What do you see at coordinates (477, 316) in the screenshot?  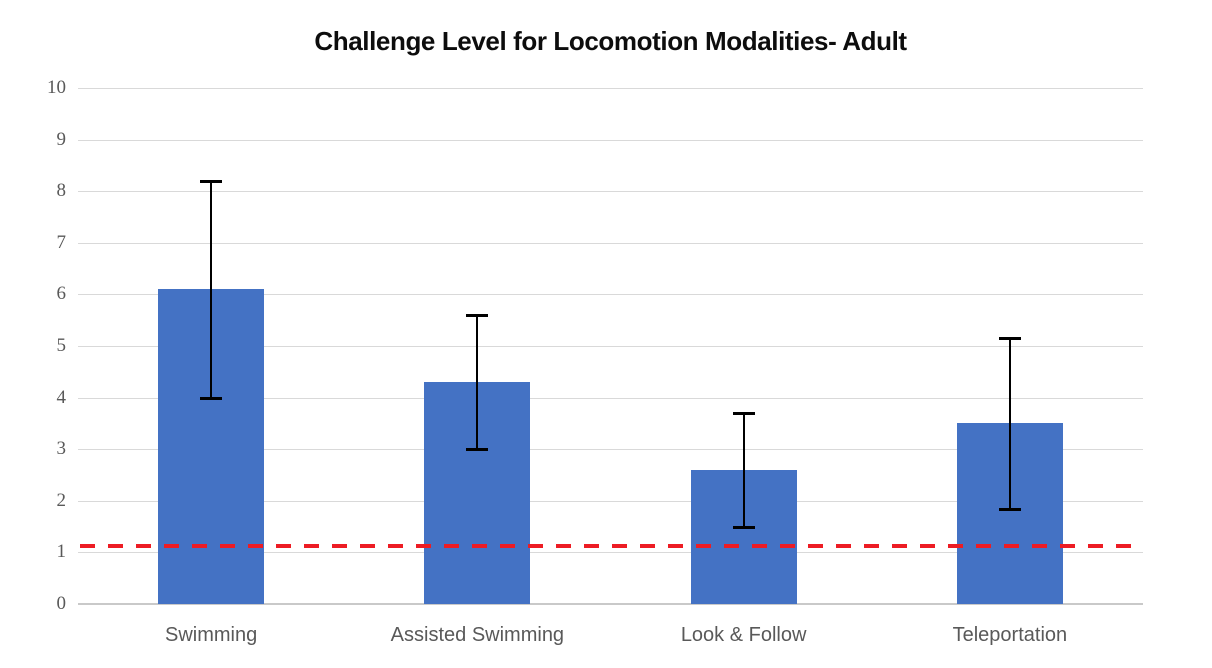 I see `error-cap-upper-assisted-swimming` at bounding box center [477, 316].